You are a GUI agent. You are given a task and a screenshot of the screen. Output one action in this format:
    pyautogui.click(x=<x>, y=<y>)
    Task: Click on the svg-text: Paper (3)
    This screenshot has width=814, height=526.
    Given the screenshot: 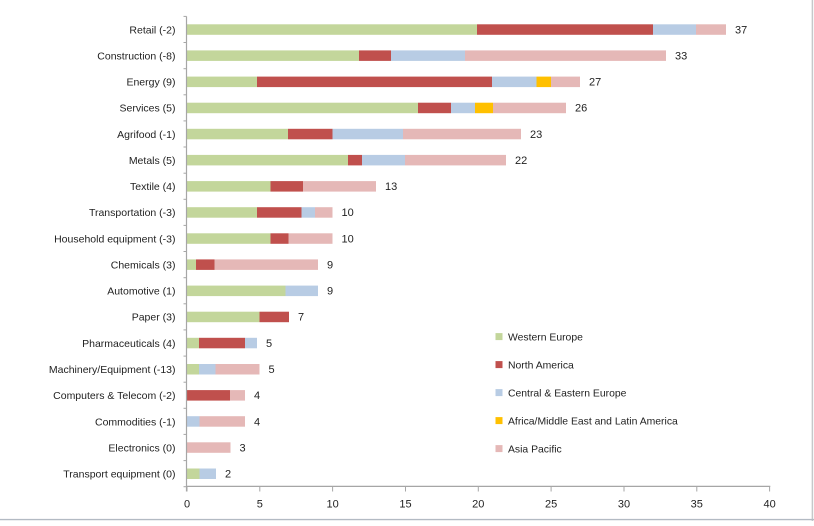 What is the action you would take?
    pyautogui.click(x=154, y=318)
    